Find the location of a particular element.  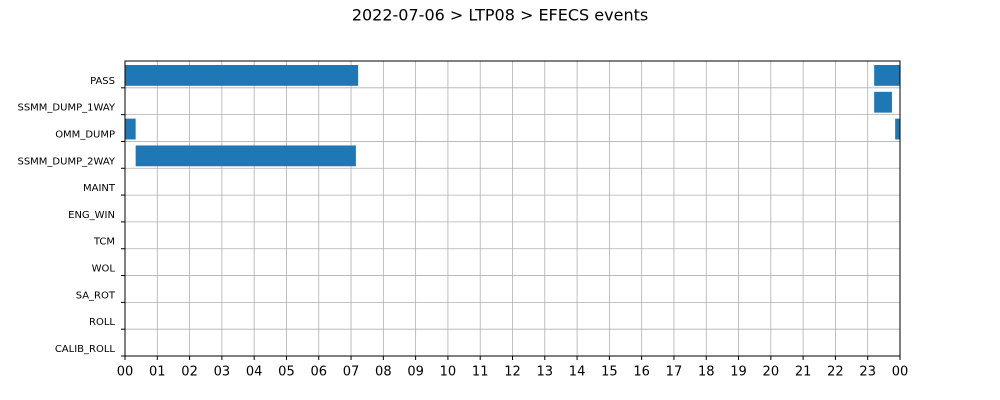

x-tick-label: 22 is located at coordinates (835, 372).